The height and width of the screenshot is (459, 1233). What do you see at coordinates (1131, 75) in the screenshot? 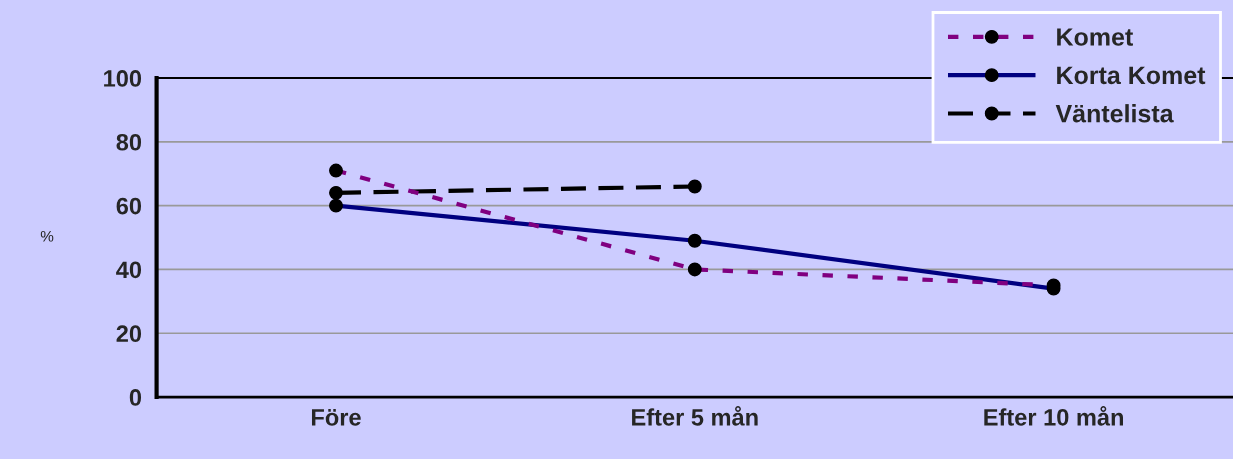
I see `legend-label: Korta Komet` at bounding box center [1131, 75].